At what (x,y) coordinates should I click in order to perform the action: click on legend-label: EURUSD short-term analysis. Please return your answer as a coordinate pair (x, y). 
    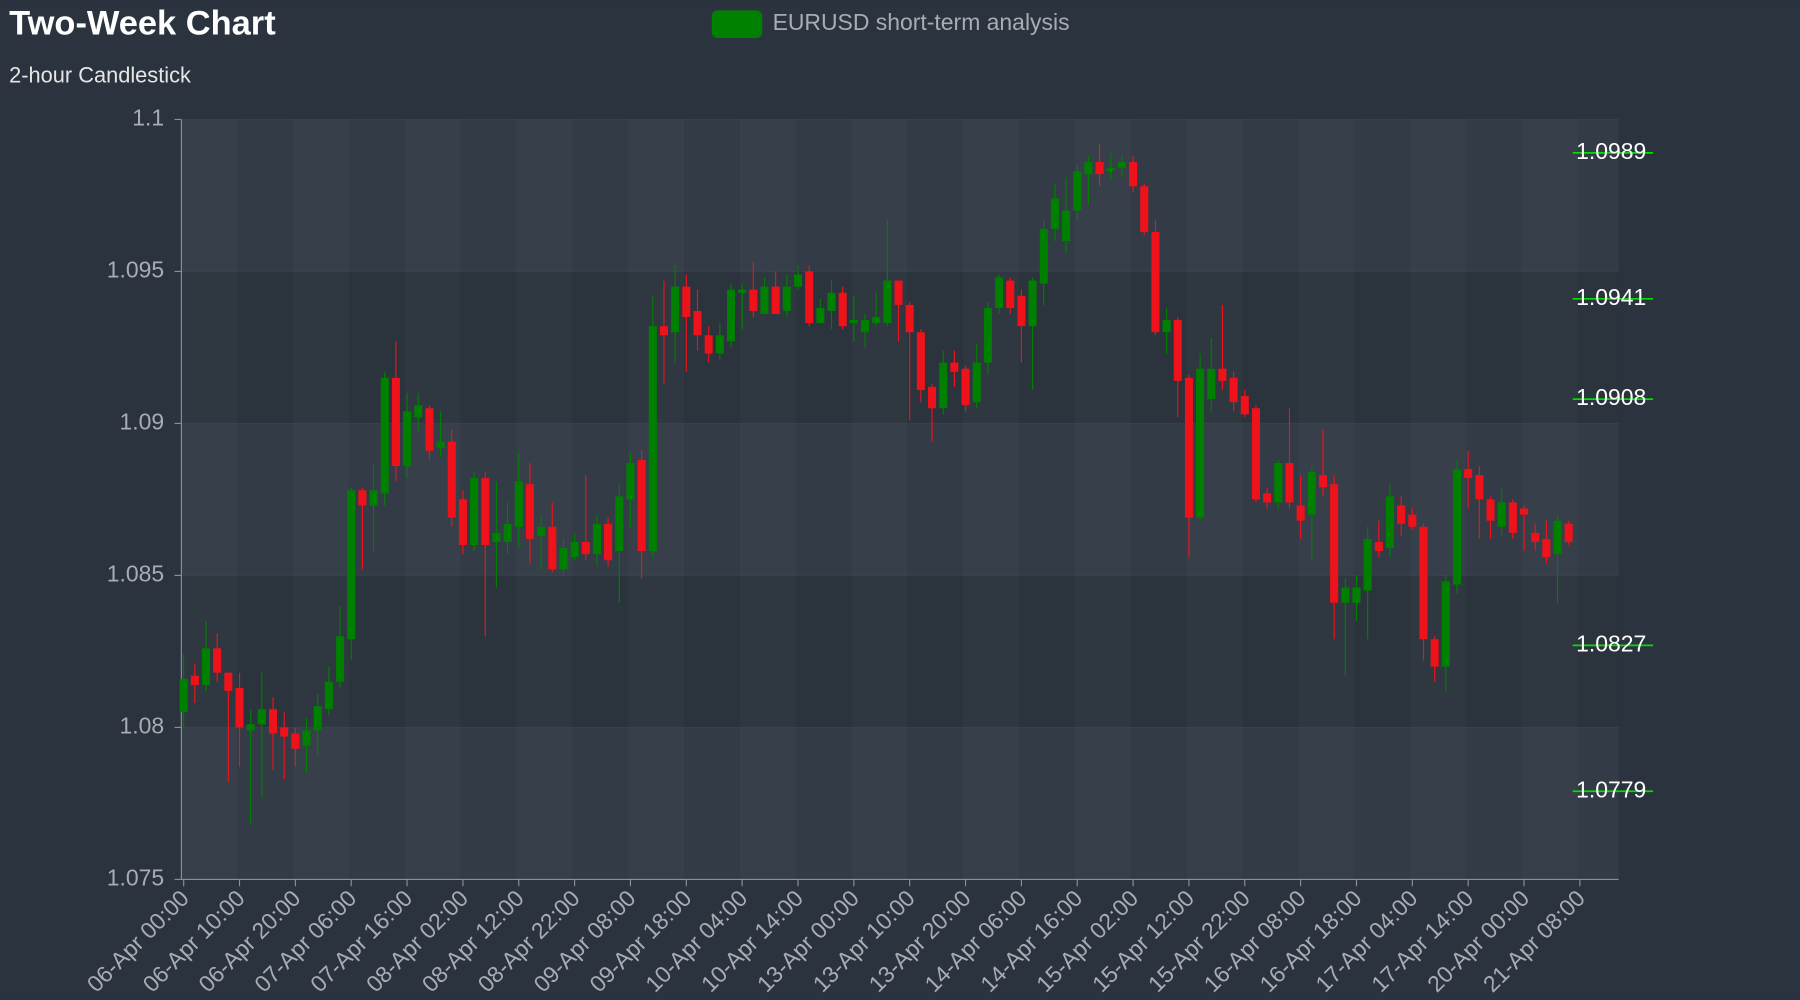
    Looking at the image, I should click on (921, 22).